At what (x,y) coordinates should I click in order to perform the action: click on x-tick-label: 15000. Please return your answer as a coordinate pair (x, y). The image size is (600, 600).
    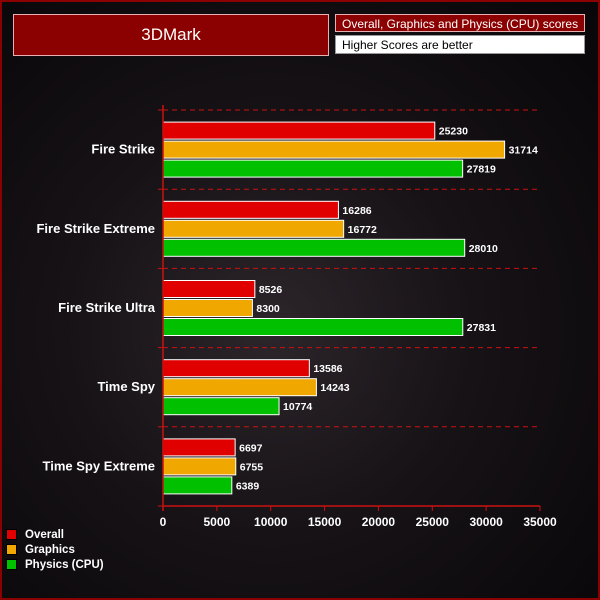
    Looking at the image, I should click on (325, 522).